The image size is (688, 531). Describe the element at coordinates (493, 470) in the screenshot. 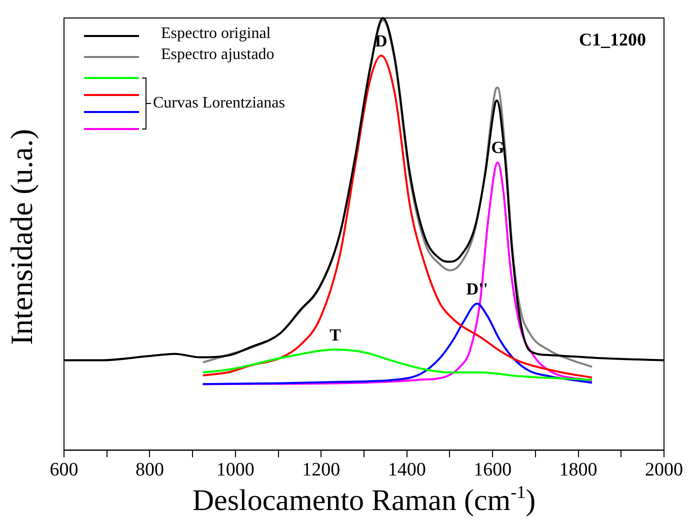

I see `x-tick-label: 1600` at that location.